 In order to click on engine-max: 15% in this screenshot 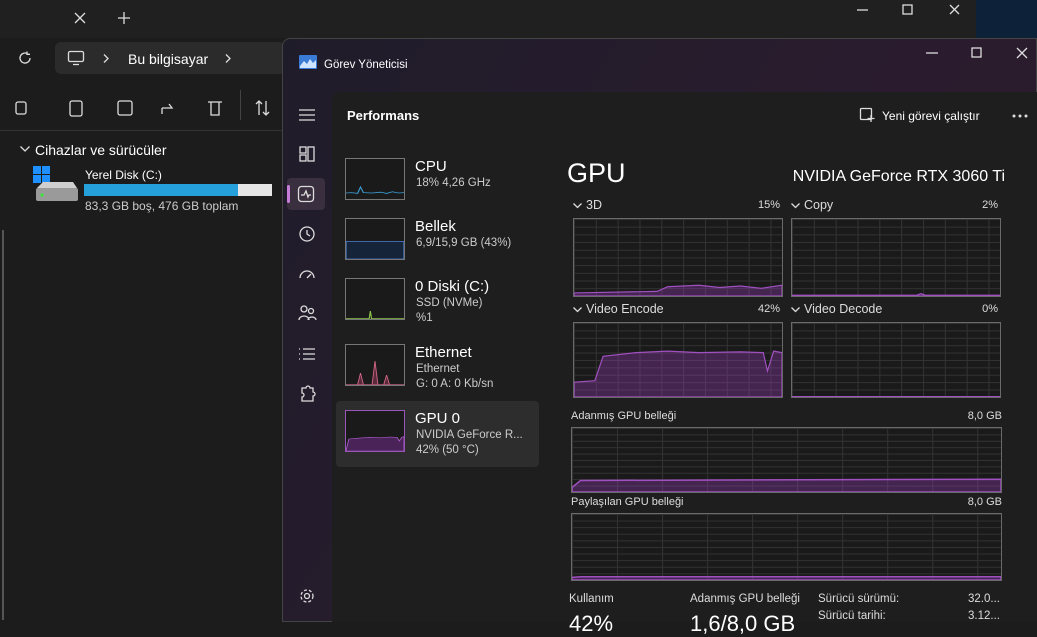, I will do `click(768, 205)`.